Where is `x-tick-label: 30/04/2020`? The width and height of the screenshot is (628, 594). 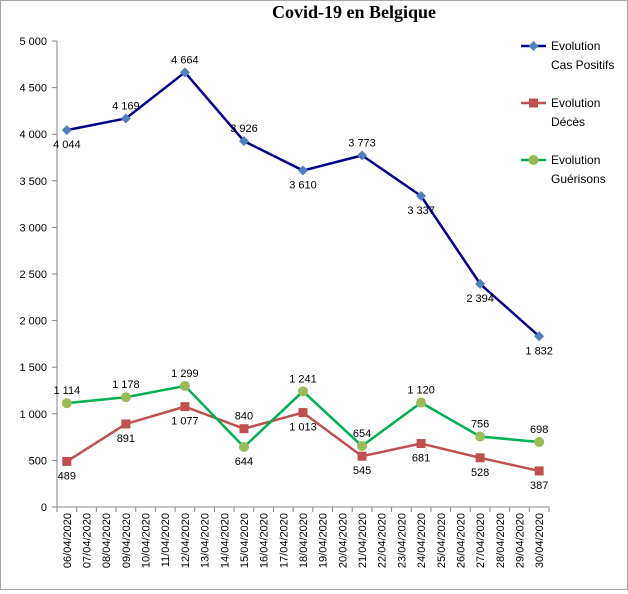 x-tick-label: 30/04/2020 is located at coordinates (540, 540).